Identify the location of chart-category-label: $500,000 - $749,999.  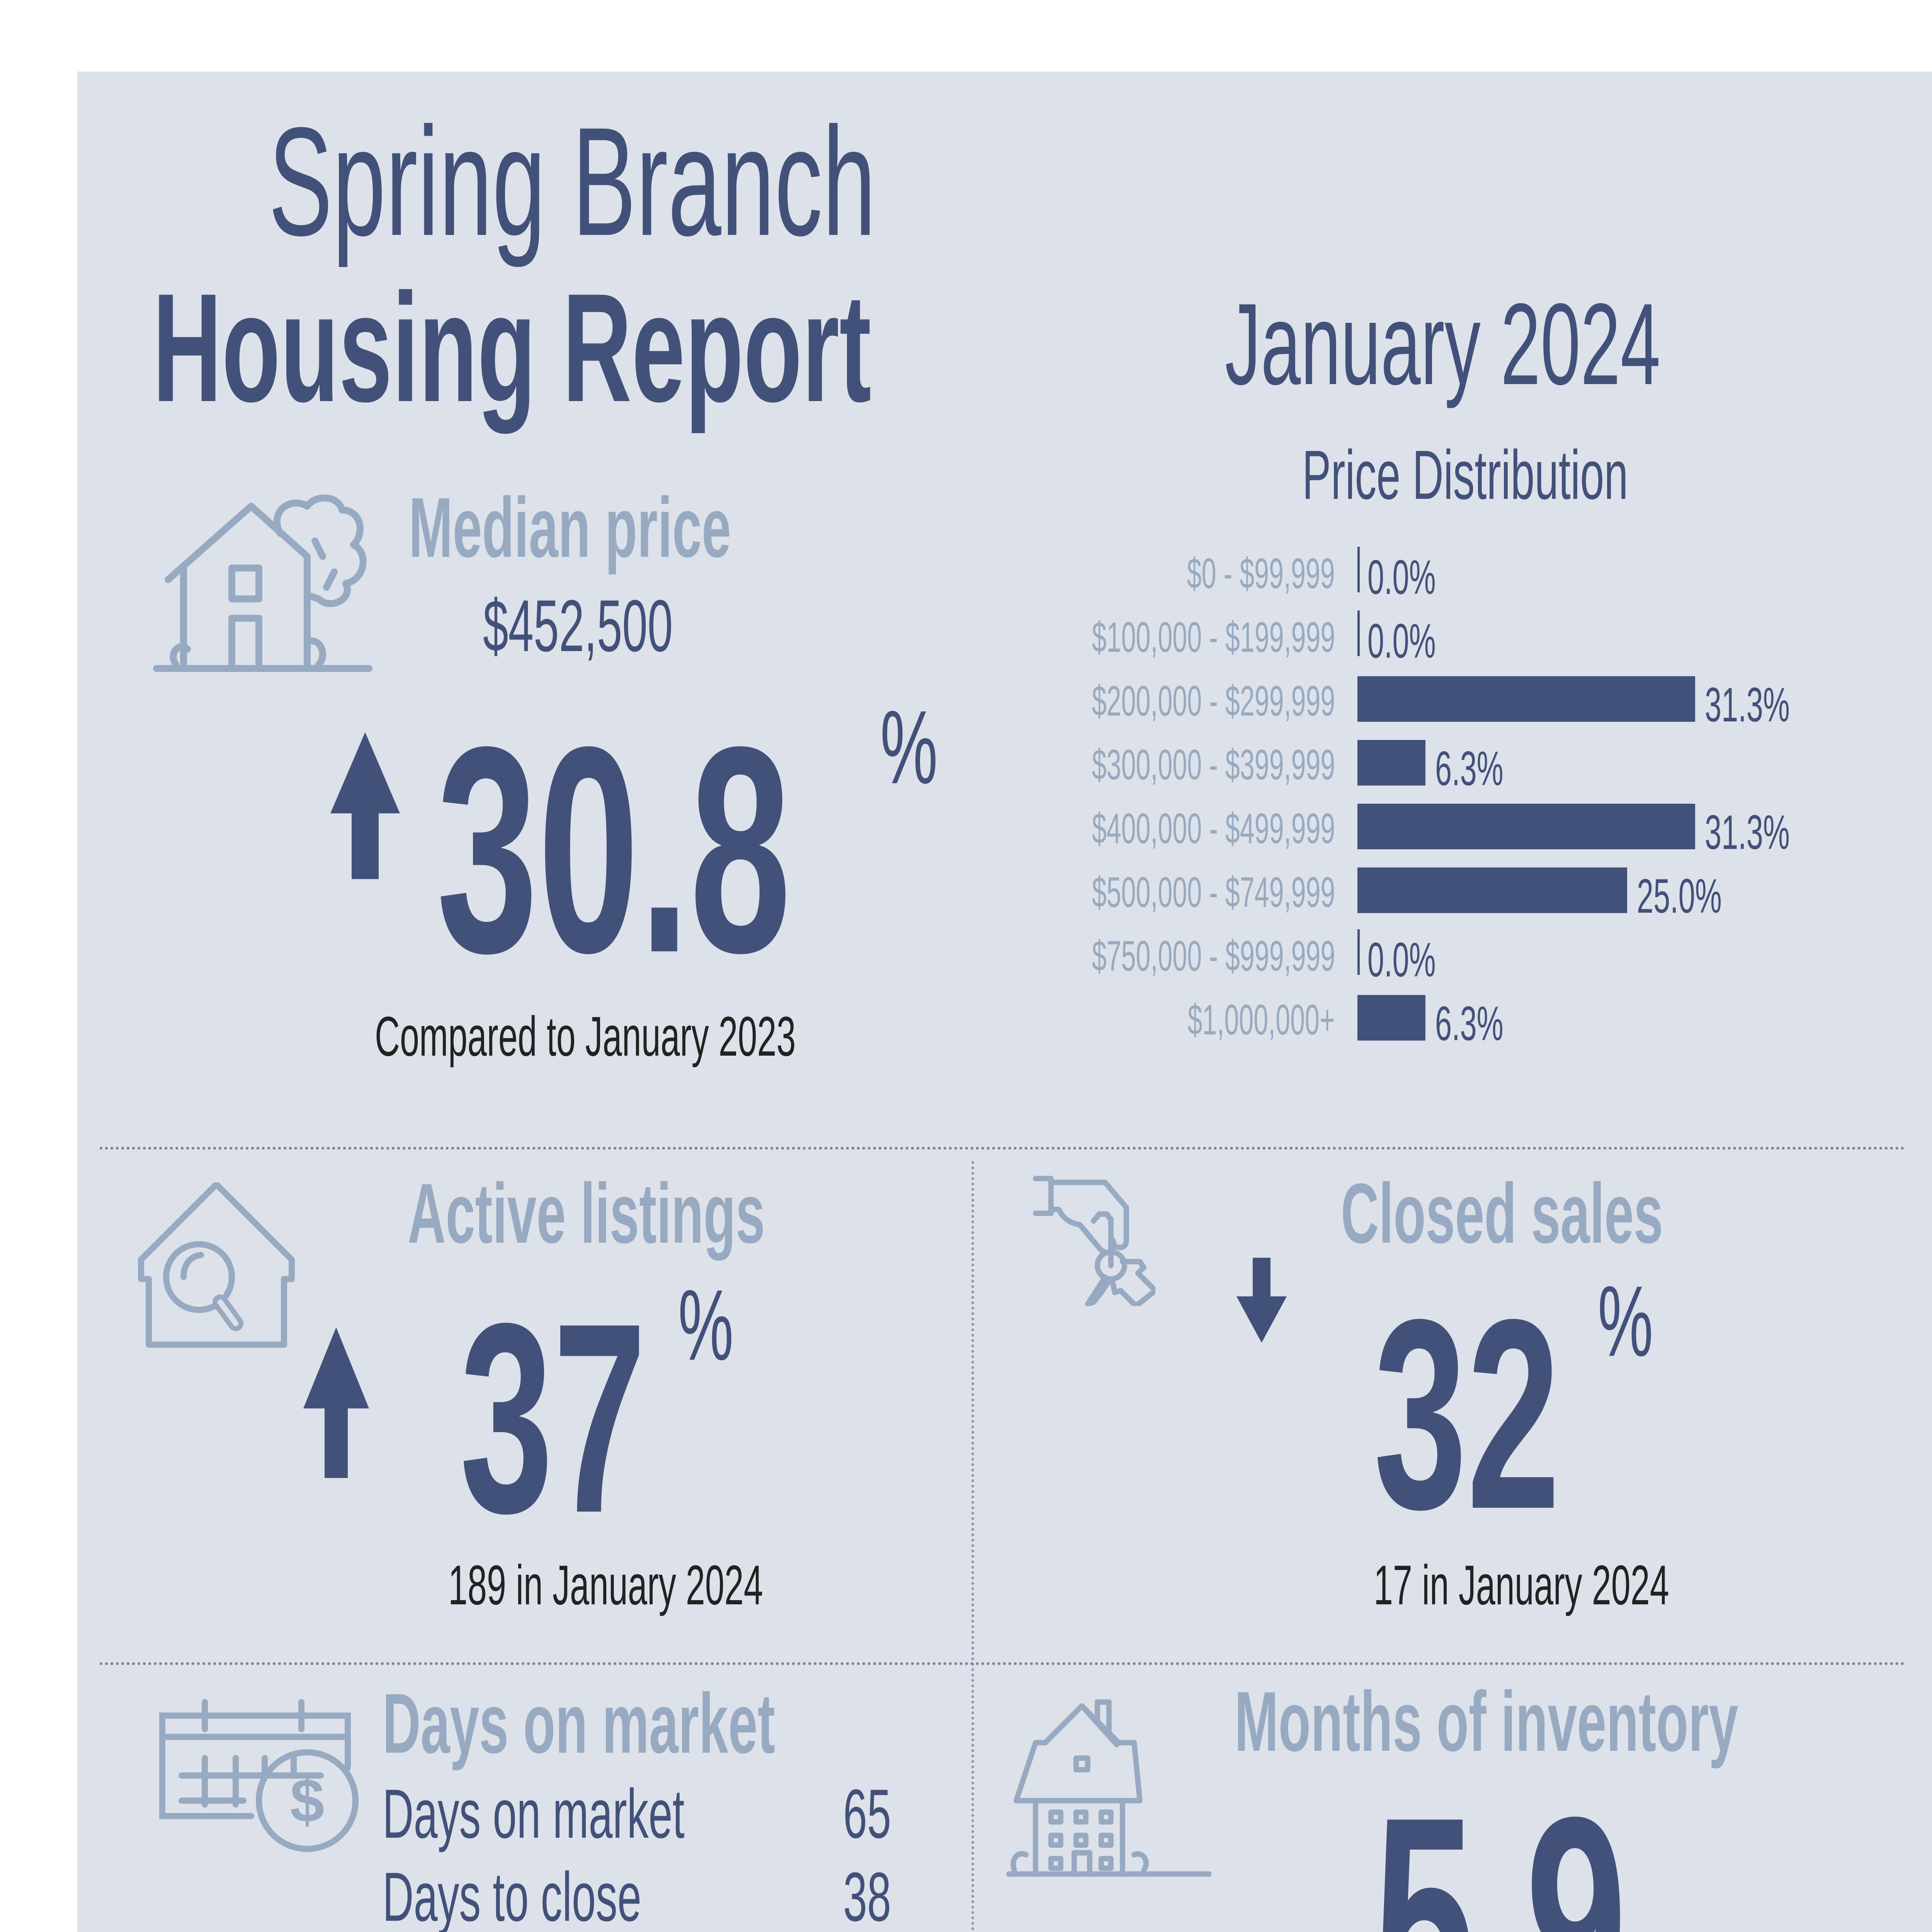
(1213, 892).